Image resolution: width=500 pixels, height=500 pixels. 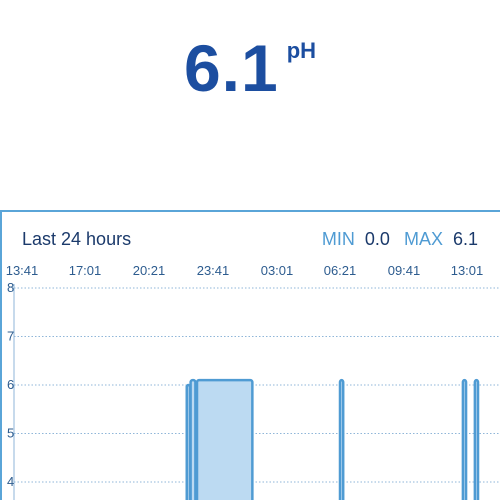 What do you see at coordinates (85, 270) in the screenshot?
I see `x-tick-label: 17:01` at bounding box center [85, 270].